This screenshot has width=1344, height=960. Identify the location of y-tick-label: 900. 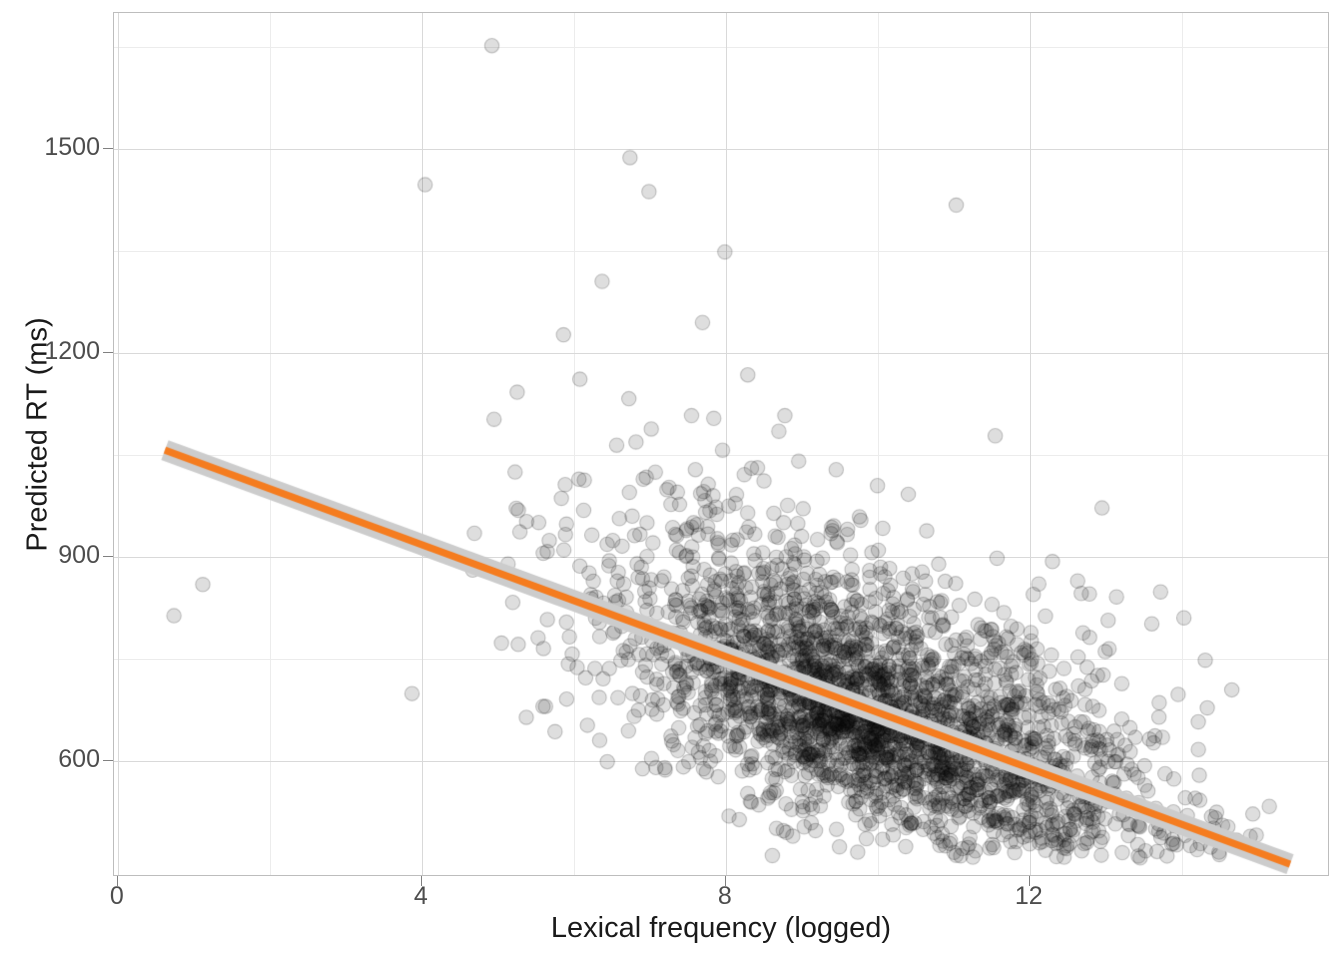
(79, 555).